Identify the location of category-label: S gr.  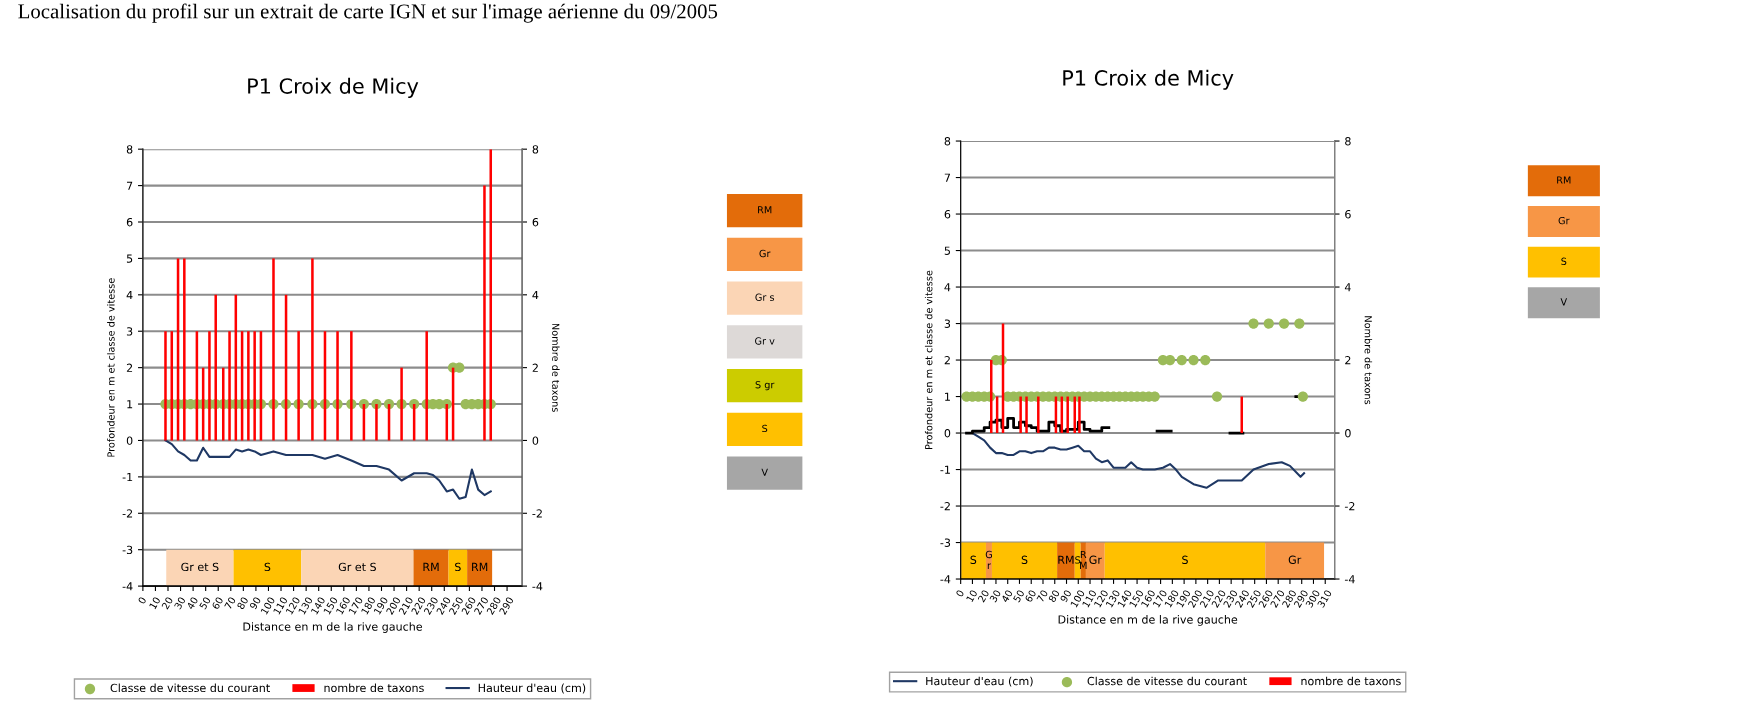
(765, 386).